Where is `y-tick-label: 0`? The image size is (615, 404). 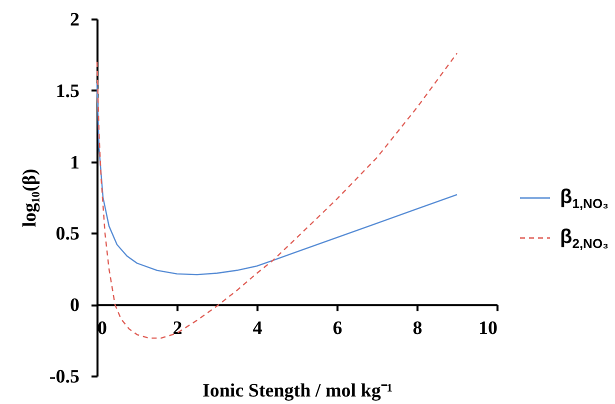
y-tick-label: 0 is located at coordinates (75, 305).